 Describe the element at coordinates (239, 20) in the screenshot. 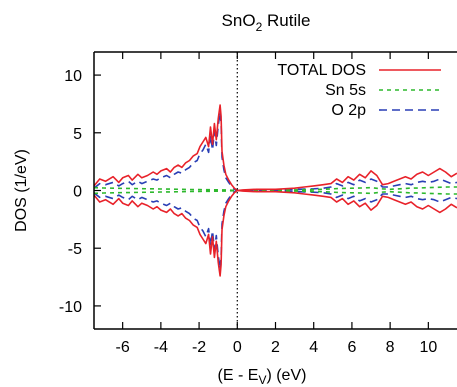

I see `chart-title-main: SnO` at that location.